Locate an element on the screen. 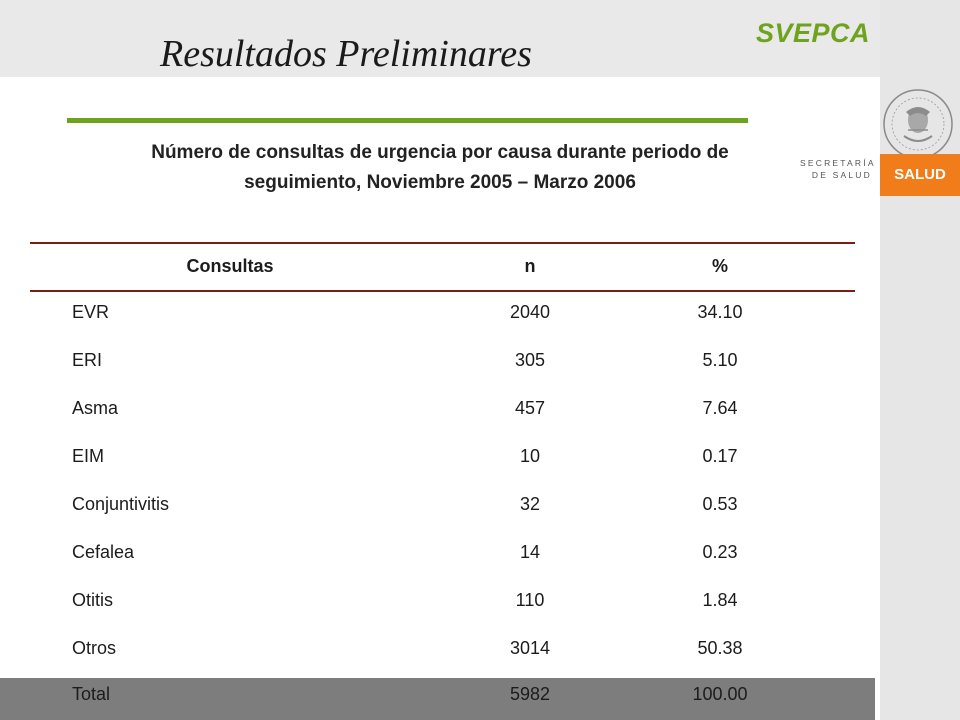 This screenshot has height=720, width=960. row-percent: 5.10 is located at coordinates (720, 360).